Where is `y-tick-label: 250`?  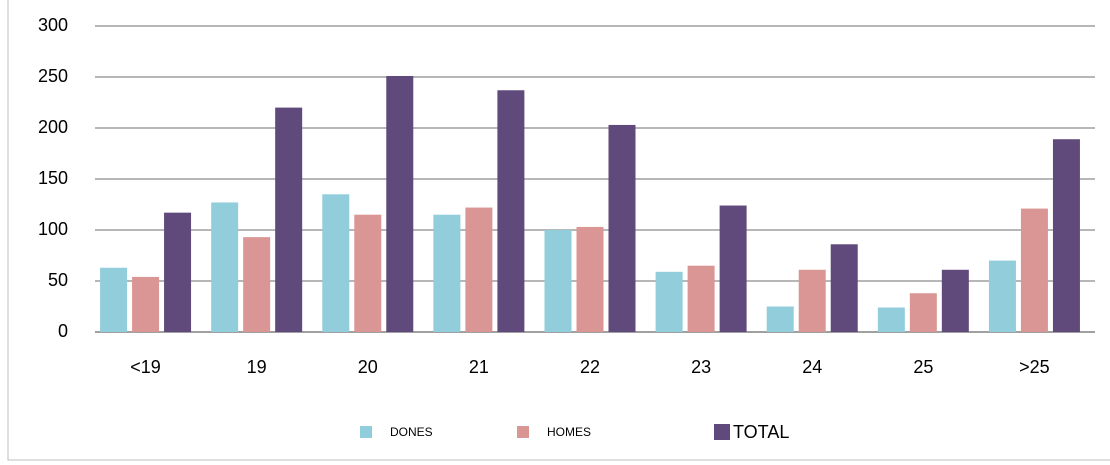
y-tick-label: 250 is located at coordinates (53, 76).